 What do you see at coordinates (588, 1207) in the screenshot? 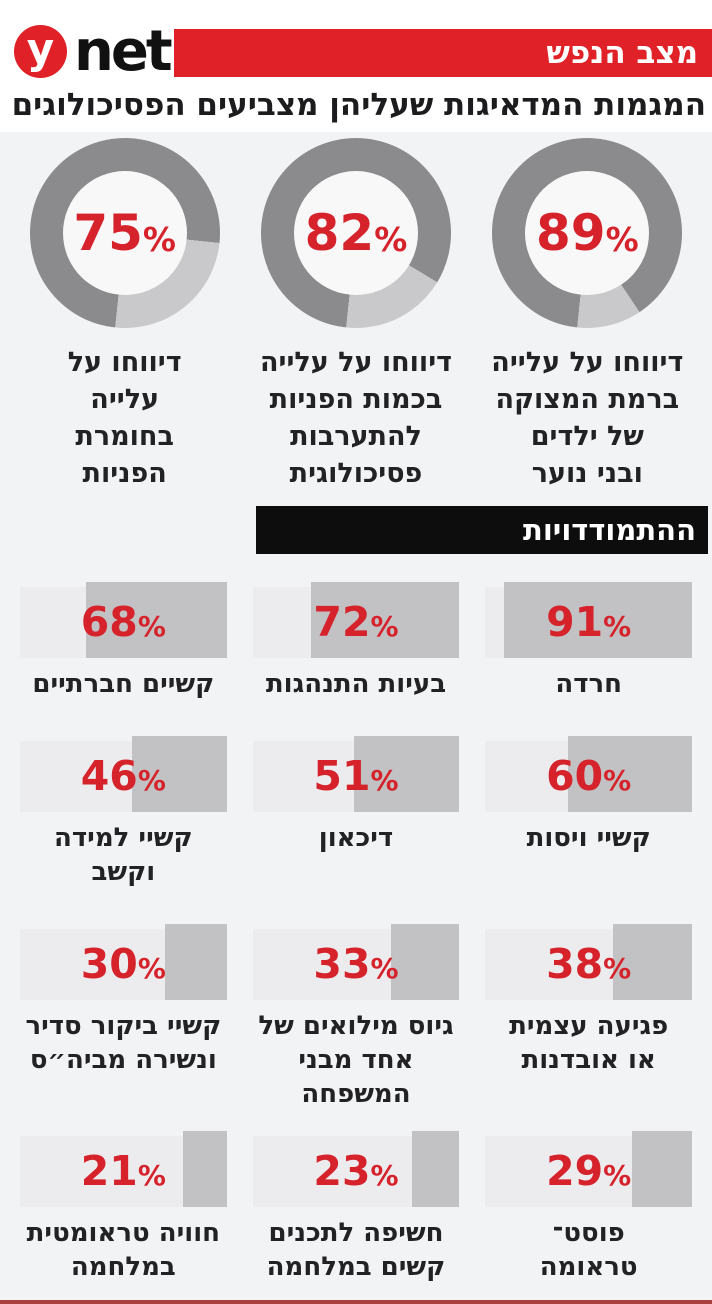
I see `stat-post-trauma: 29% פוסט־ טראומה` at bounding box center [588, 1207].